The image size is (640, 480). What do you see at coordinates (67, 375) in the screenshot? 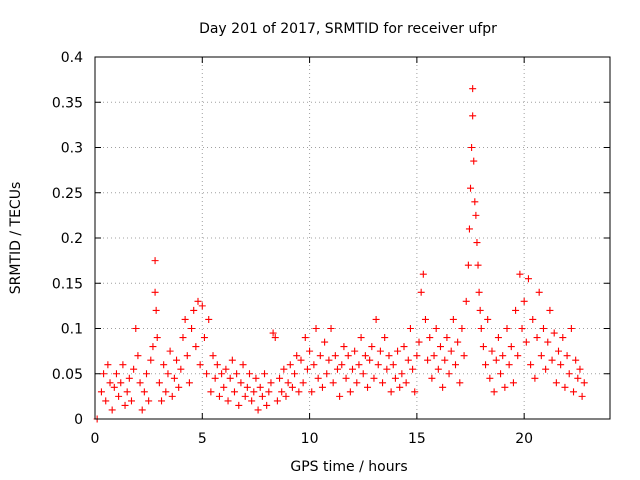
I see `y-tick-label: 0.05` at bounding box center [67, 375].